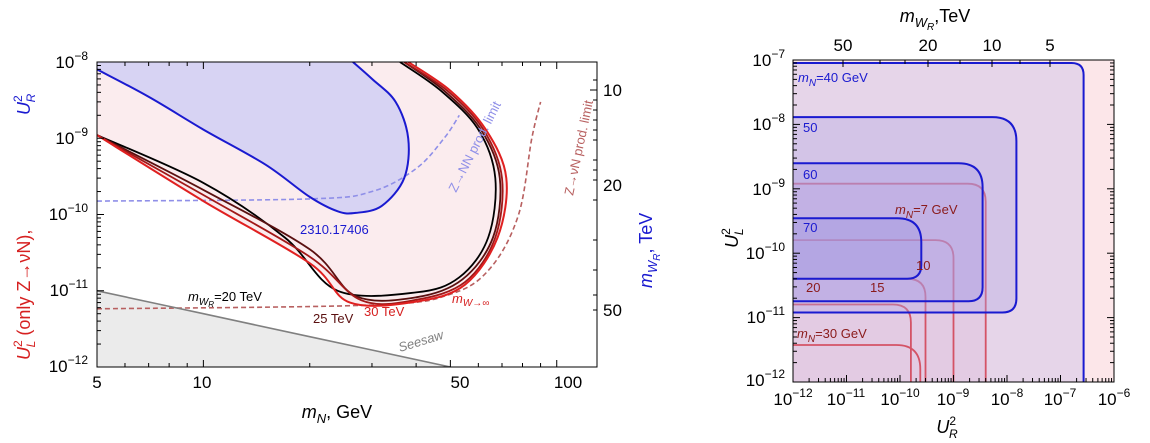  Describe the element at coordinates (992, 45) in the screenshot. I see `top-tick-10: 10` at that location.